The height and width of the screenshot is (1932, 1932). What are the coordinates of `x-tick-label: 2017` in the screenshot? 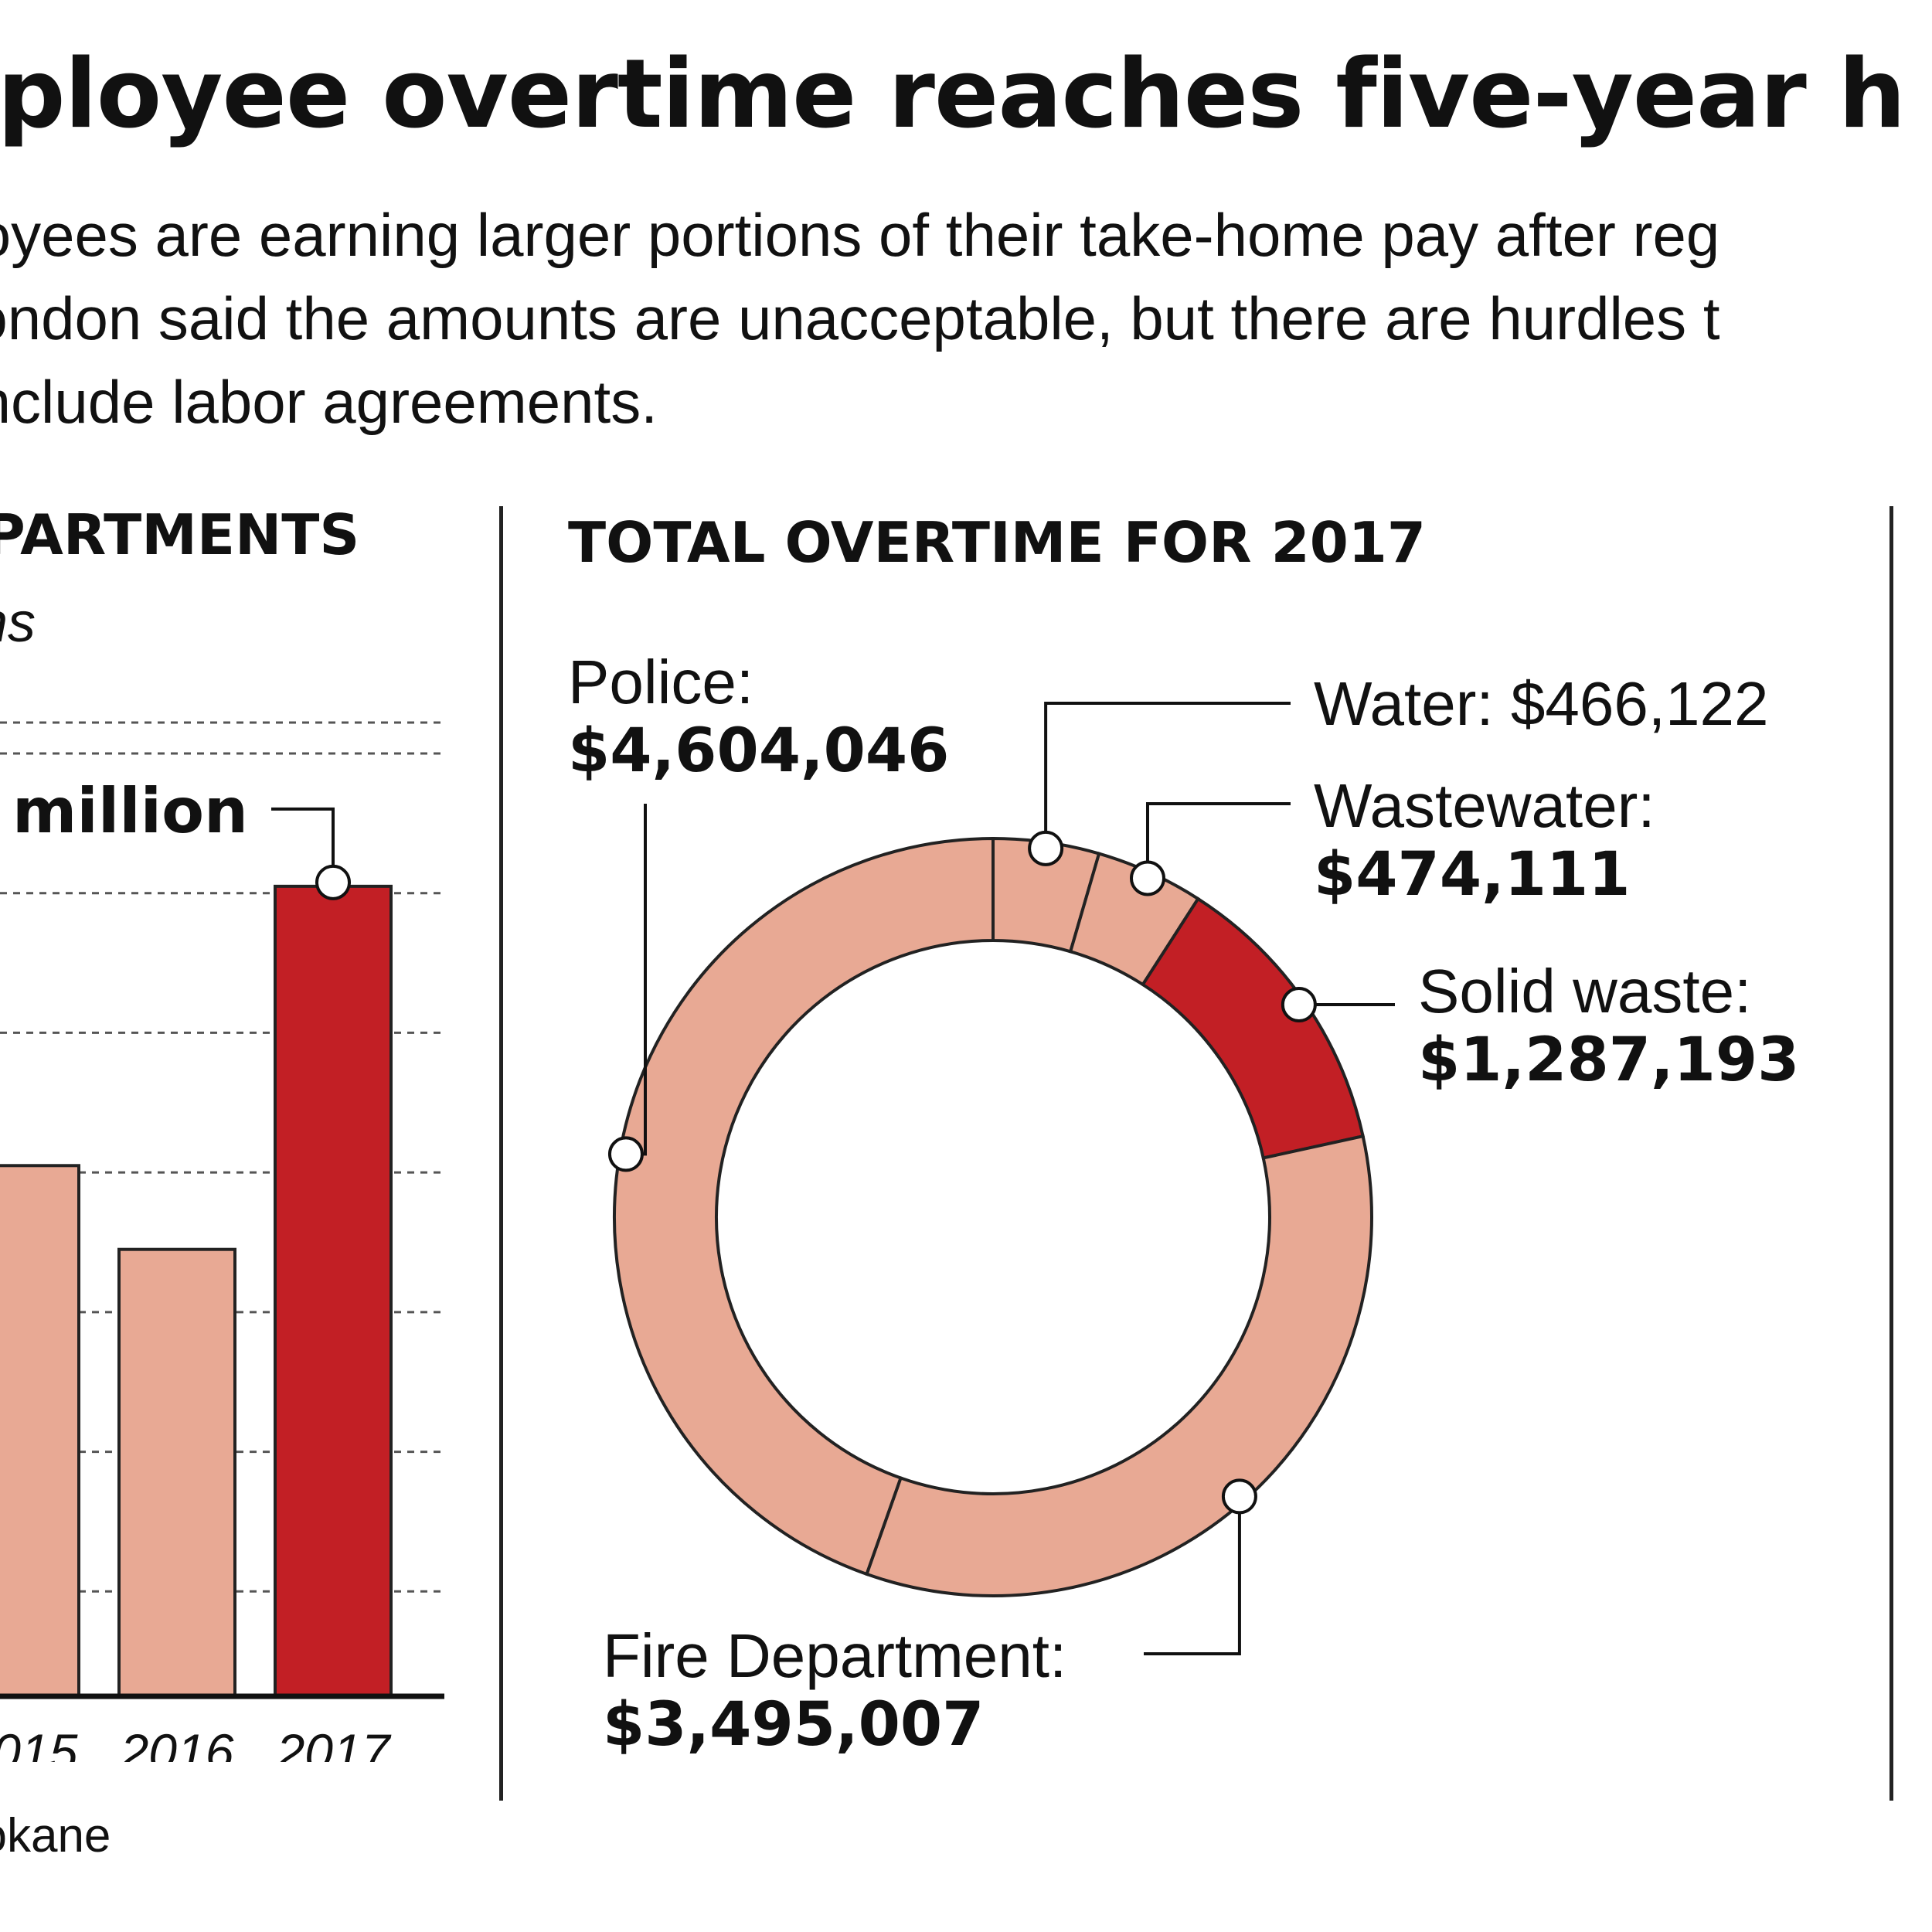 It's located at (334, 1742).